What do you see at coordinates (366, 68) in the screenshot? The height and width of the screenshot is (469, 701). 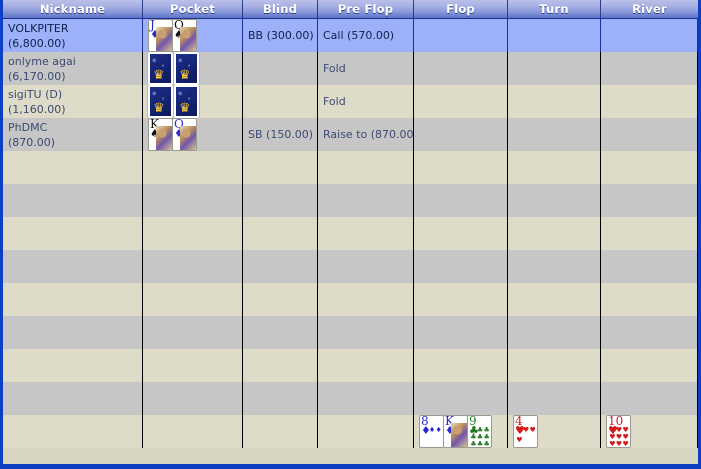 I see `cell-preflop: Fold` at bounding box center [366, 68].